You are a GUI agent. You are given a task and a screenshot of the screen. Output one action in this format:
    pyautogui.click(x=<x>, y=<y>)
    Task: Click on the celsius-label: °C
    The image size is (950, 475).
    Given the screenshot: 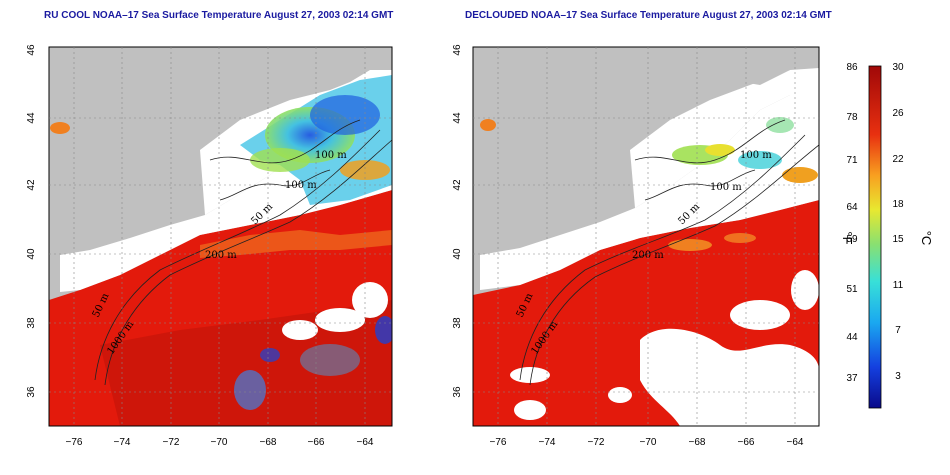 What is the action you would take?
    pyautogui.click(x=926, y=238)
    